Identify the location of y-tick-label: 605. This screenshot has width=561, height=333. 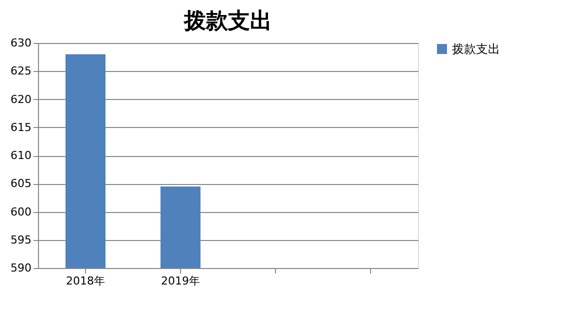
(21, 183).